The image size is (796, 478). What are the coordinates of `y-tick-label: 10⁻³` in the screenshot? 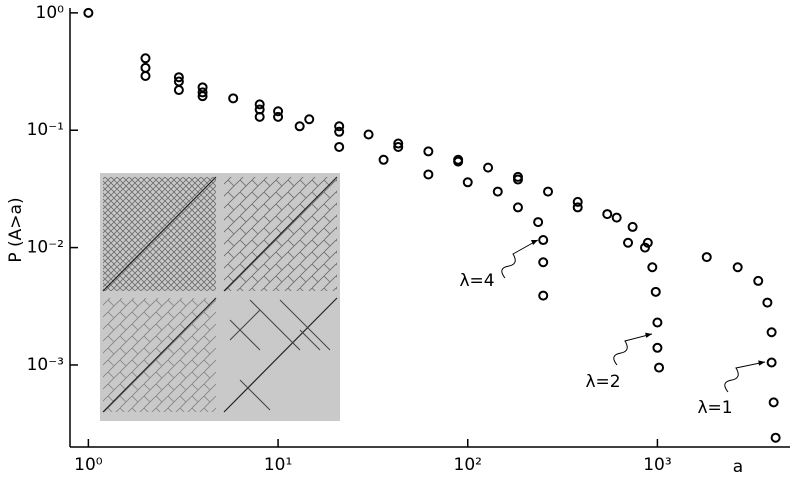 It's located at (45, 365).